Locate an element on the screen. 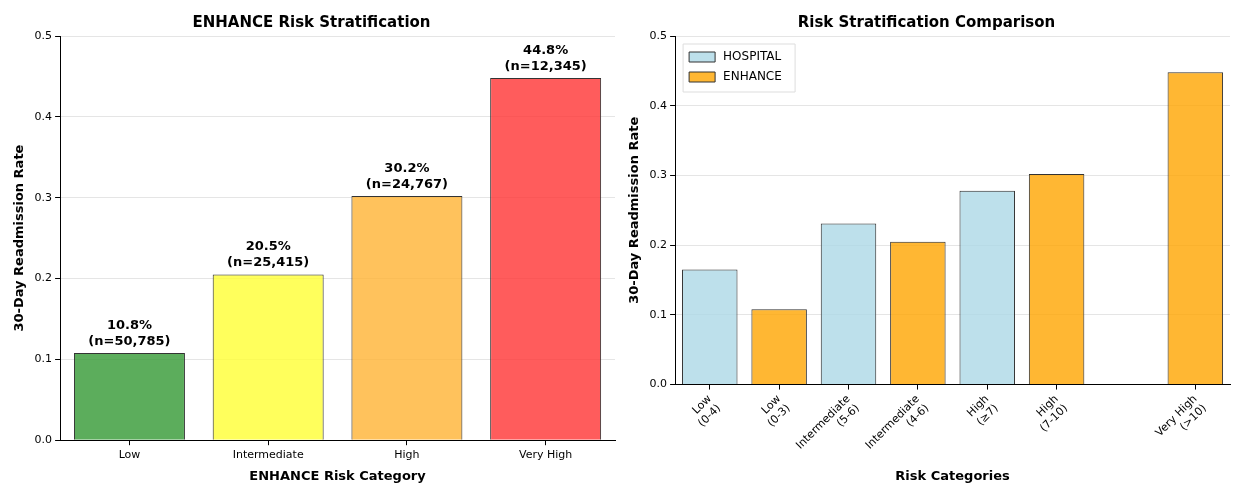 This screenshot has height=489, width=1243. legend-label: ENHANCE is located at coordinates (752, 76).